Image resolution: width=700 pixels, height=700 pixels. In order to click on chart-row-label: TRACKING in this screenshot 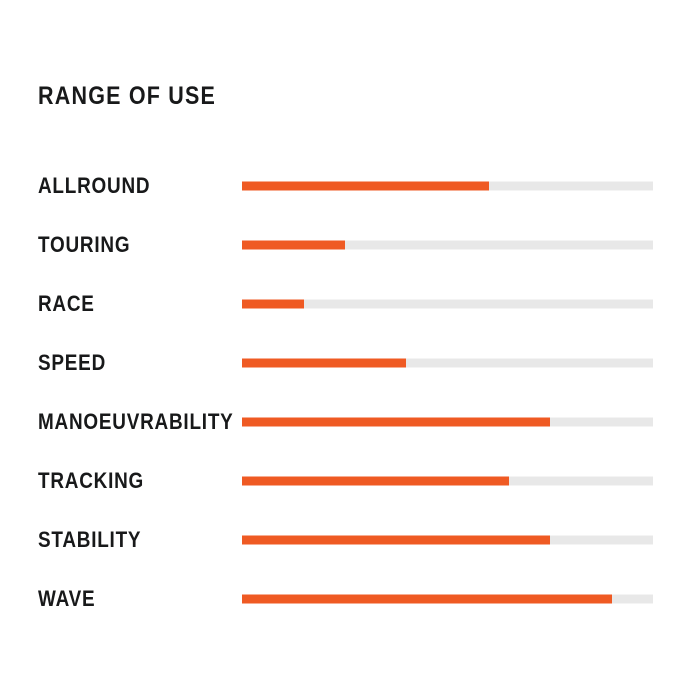, I will do `click(91, 480)`.